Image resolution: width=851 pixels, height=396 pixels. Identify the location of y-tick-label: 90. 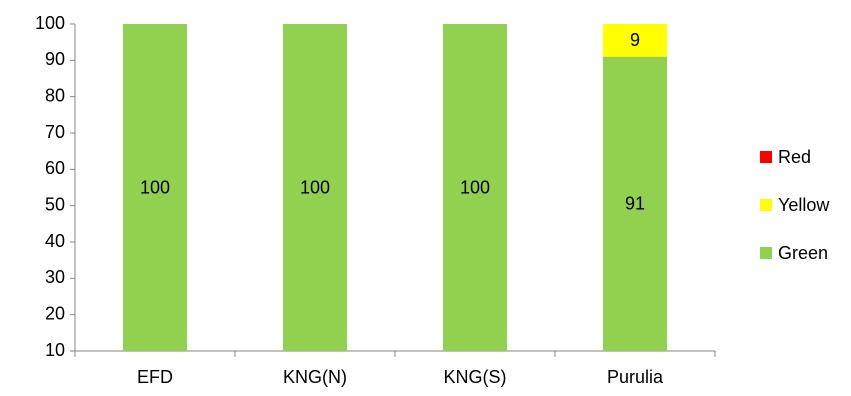
(55, 59).